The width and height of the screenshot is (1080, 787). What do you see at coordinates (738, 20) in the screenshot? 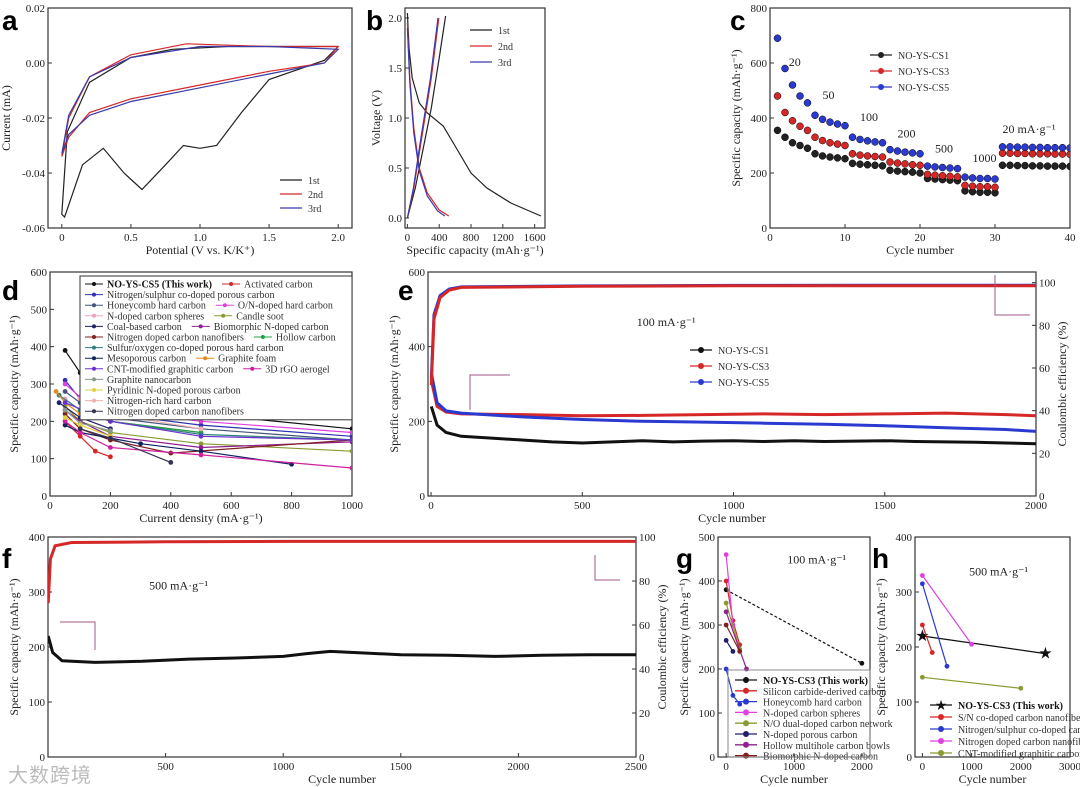
I see `panel-letter: c` at bounding box center [738, 20].